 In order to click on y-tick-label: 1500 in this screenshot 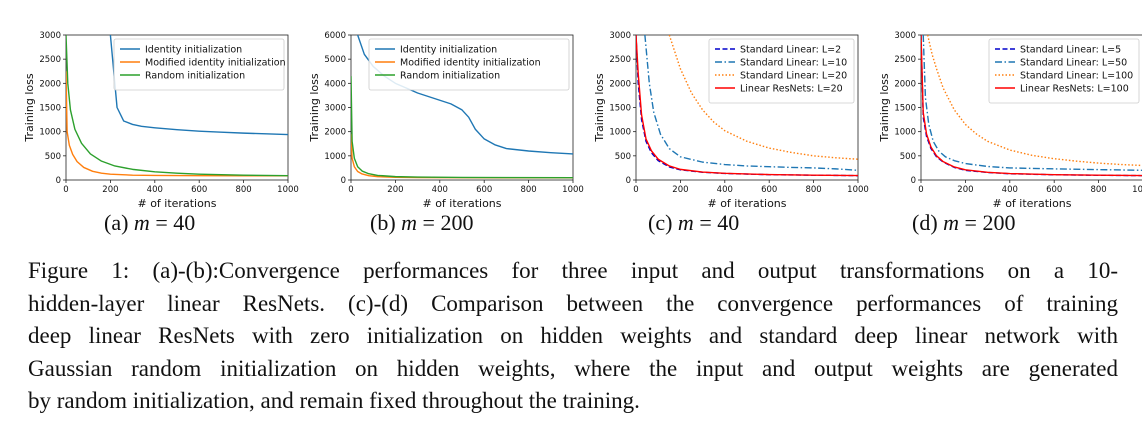, I will do `click(50, 109)`.